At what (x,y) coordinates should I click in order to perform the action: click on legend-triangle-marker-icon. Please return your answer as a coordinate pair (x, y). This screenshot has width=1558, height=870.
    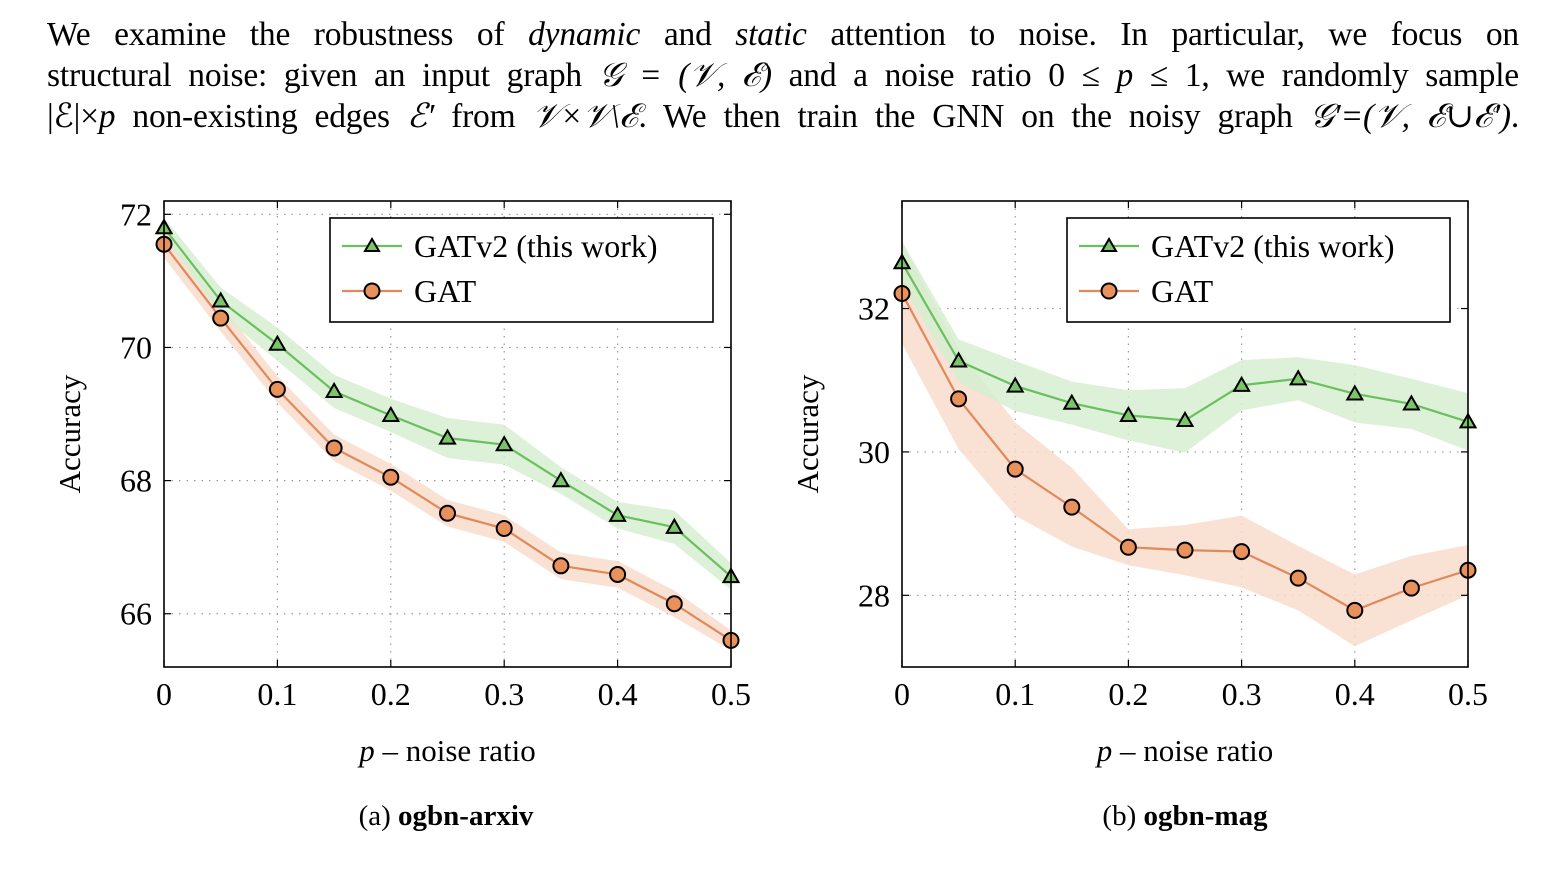
    Looking at the image, I should click on (1109, 244).